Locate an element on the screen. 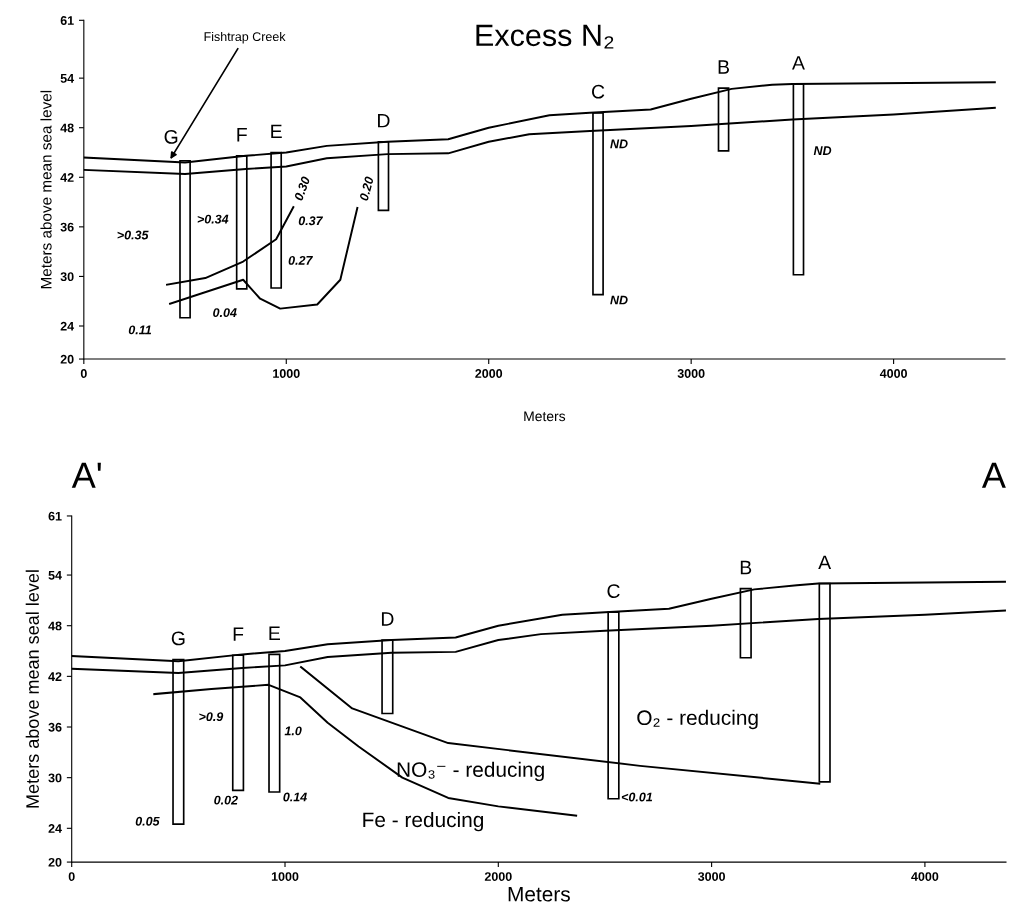  text: A is located at coordinates (993, 475).